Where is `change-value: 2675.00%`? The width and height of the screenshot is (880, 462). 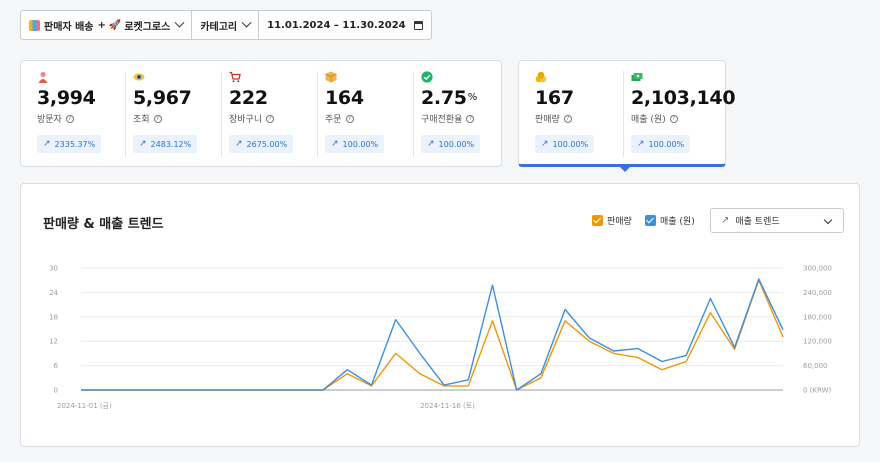 change-value: 2675.00% is located at coordinates (267, 144).